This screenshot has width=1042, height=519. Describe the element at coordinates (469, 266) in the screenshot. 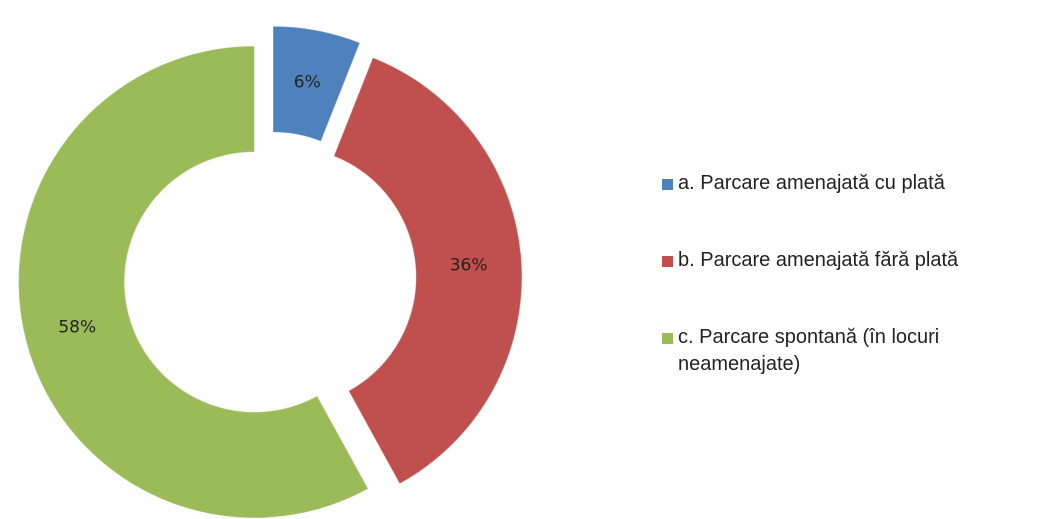

I see `data-label: 36%` at that location.